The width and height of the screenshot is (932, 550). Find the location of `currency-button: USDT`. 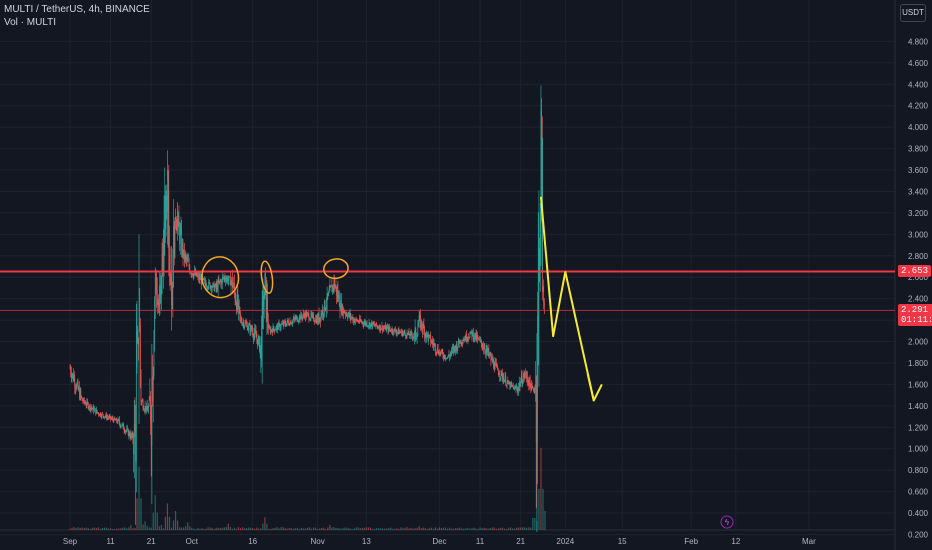

currency-button: USDT is located at coordinates (913, 13).